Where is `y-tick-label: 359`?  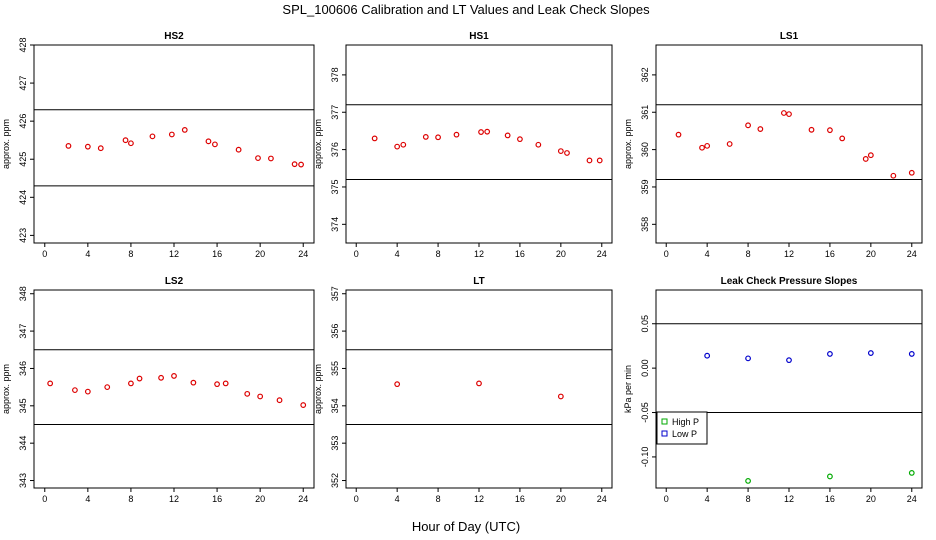 y-tick-label: 359 is located at coordinates (645, 186).